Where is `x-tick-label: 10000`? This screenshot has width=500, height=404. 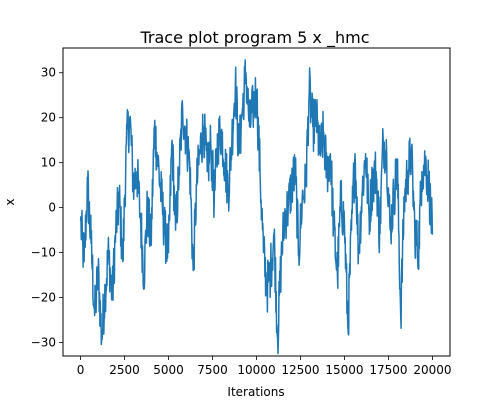 x-tick-label: 10000 is located at coordinates (256, 370).